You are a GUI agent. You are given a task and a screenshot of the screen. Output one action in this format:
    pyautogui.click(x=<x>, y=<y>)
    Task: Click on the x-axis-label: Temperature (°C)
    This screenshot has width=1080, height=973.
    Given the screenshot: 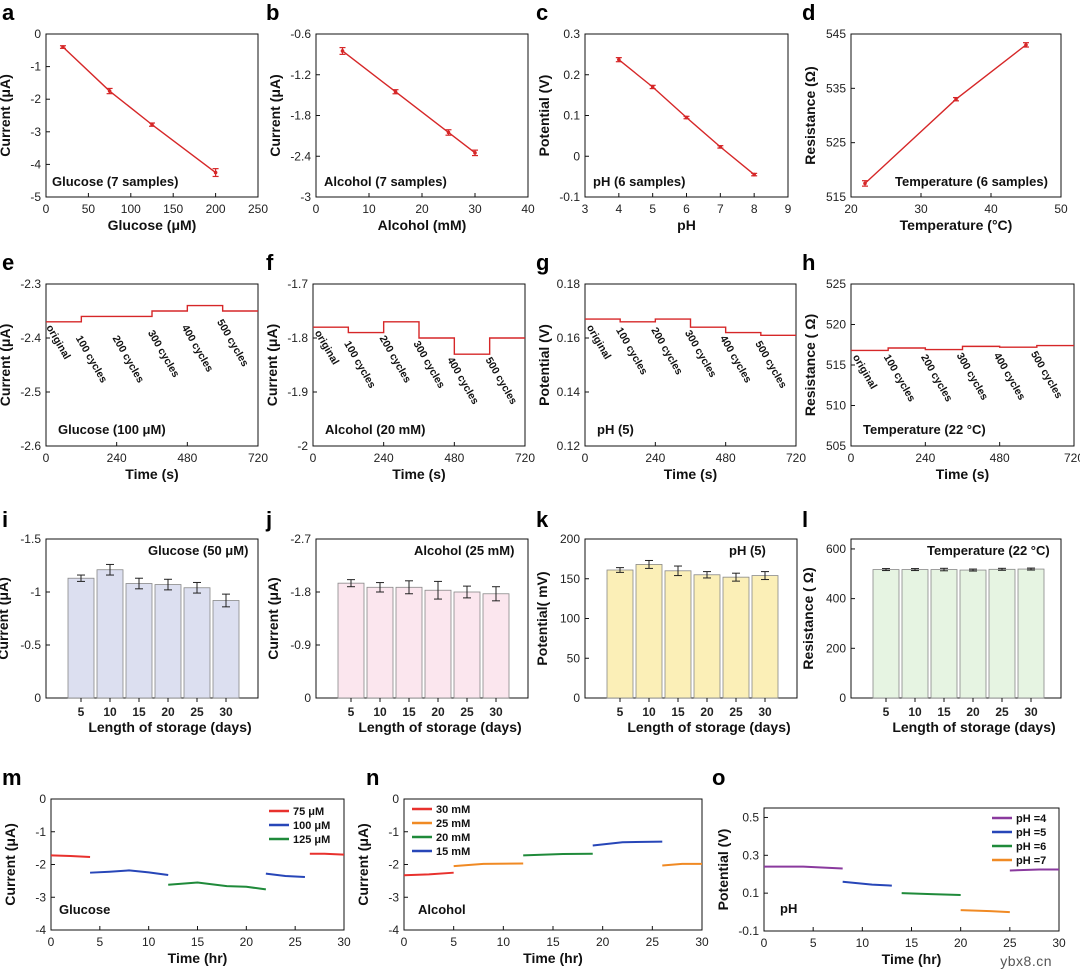 What is the action you would take?
    pyautogui.click(x=956, y=225)
    